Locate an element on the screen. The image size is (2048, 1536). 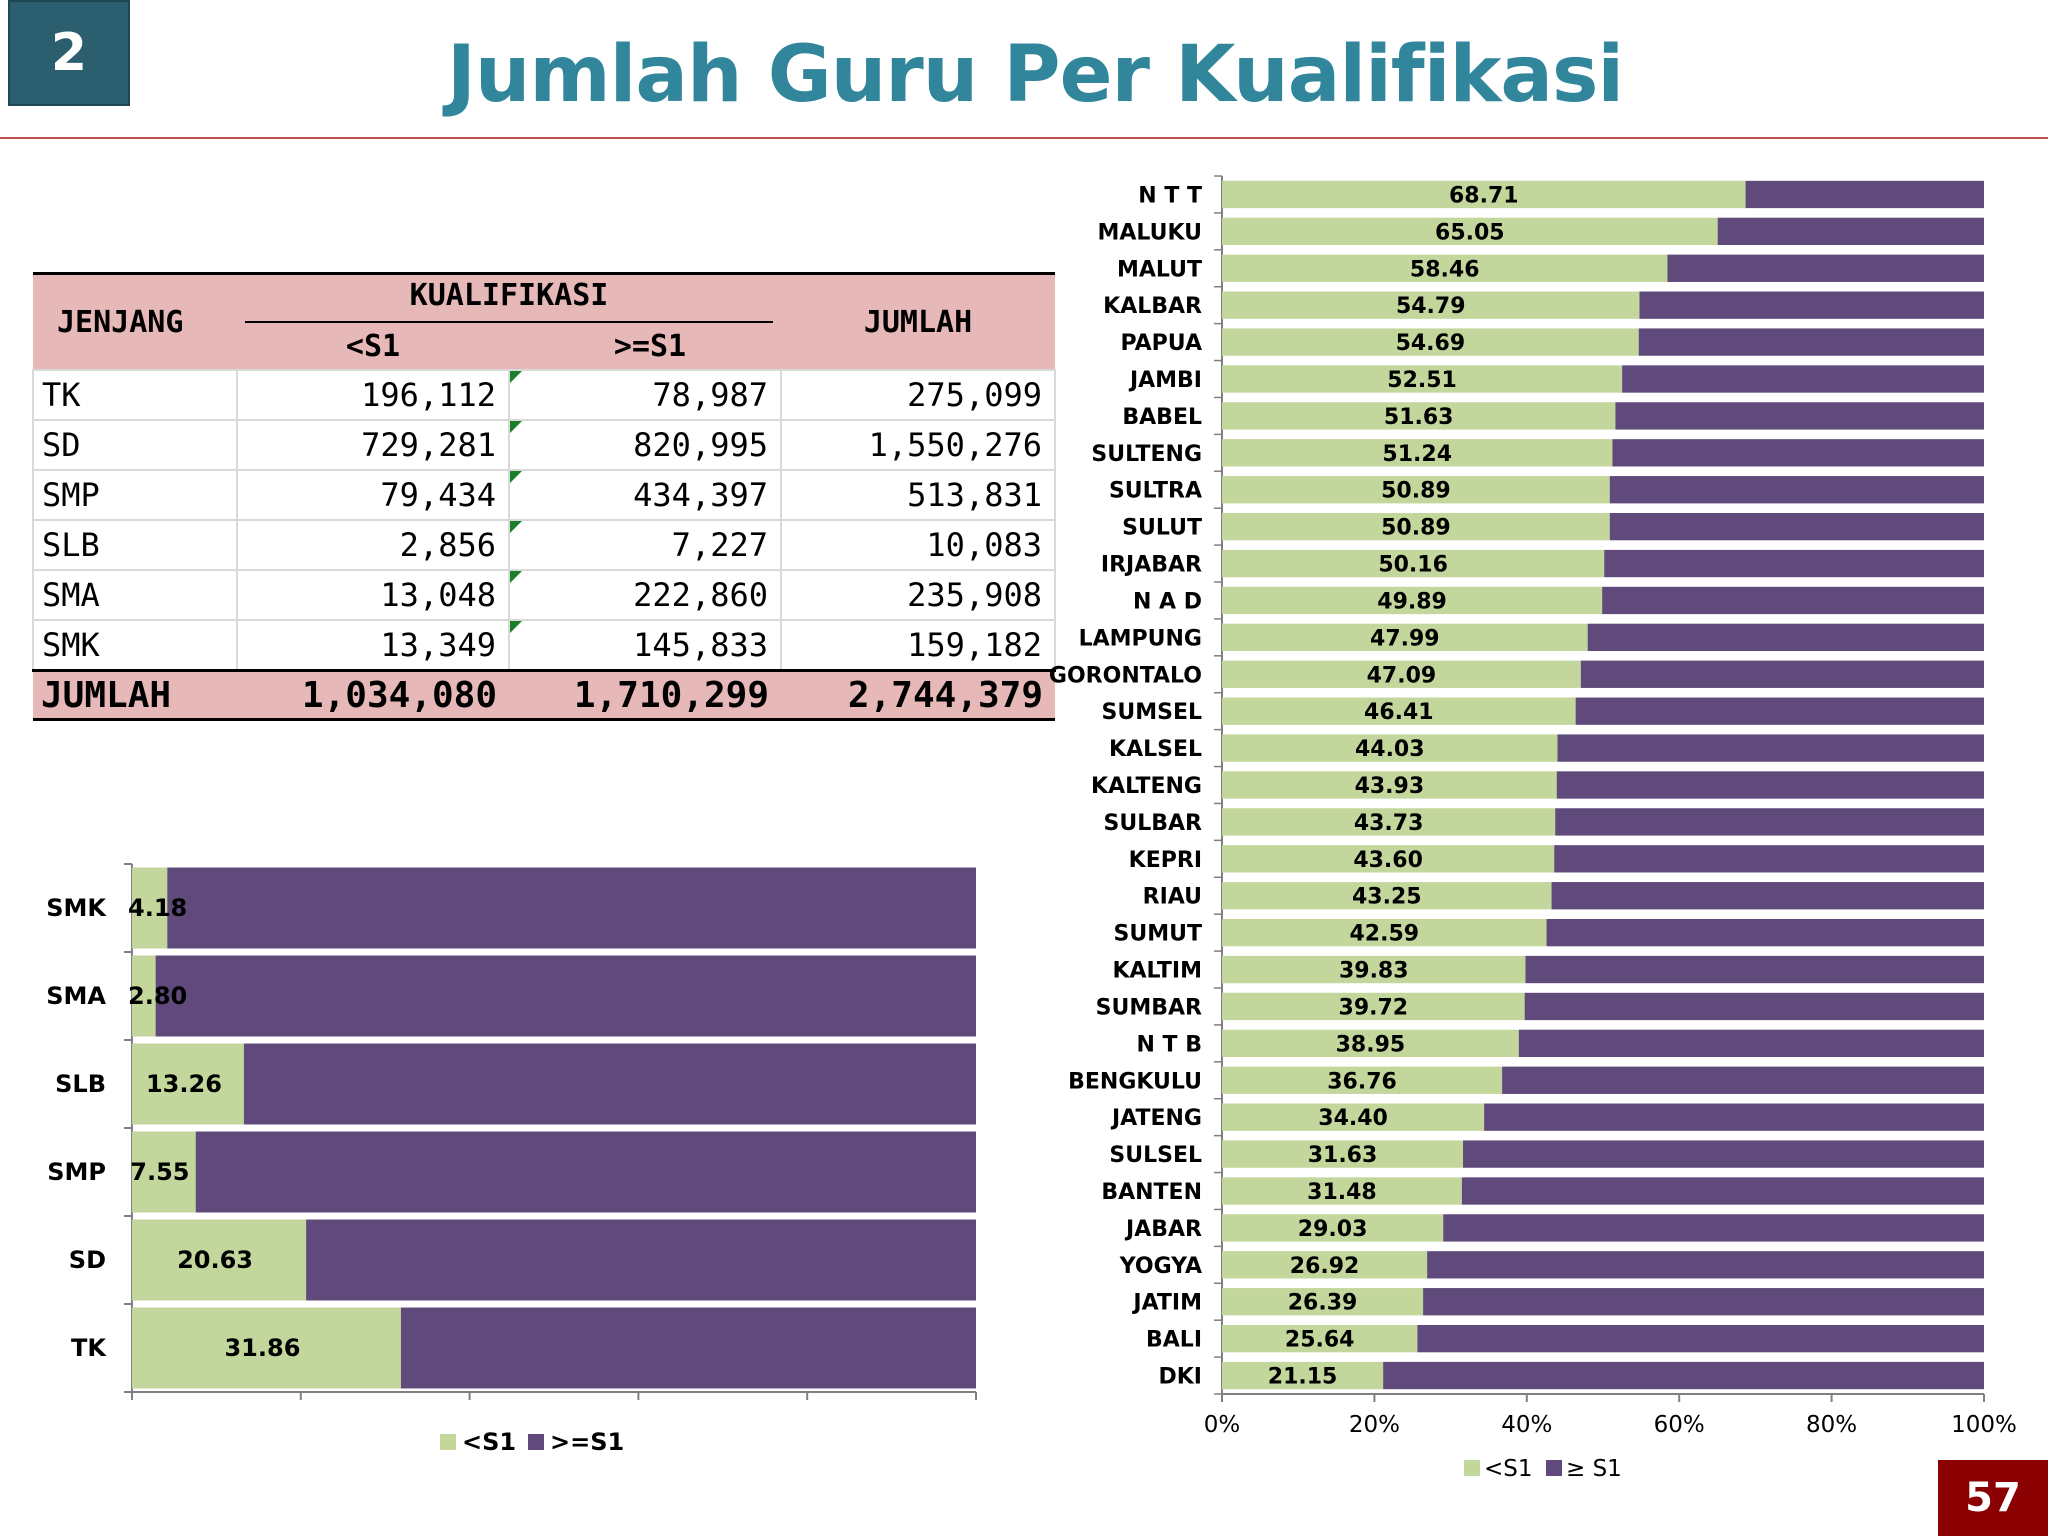
data-label: 21.15 is located at coordinates (1303, 1377).